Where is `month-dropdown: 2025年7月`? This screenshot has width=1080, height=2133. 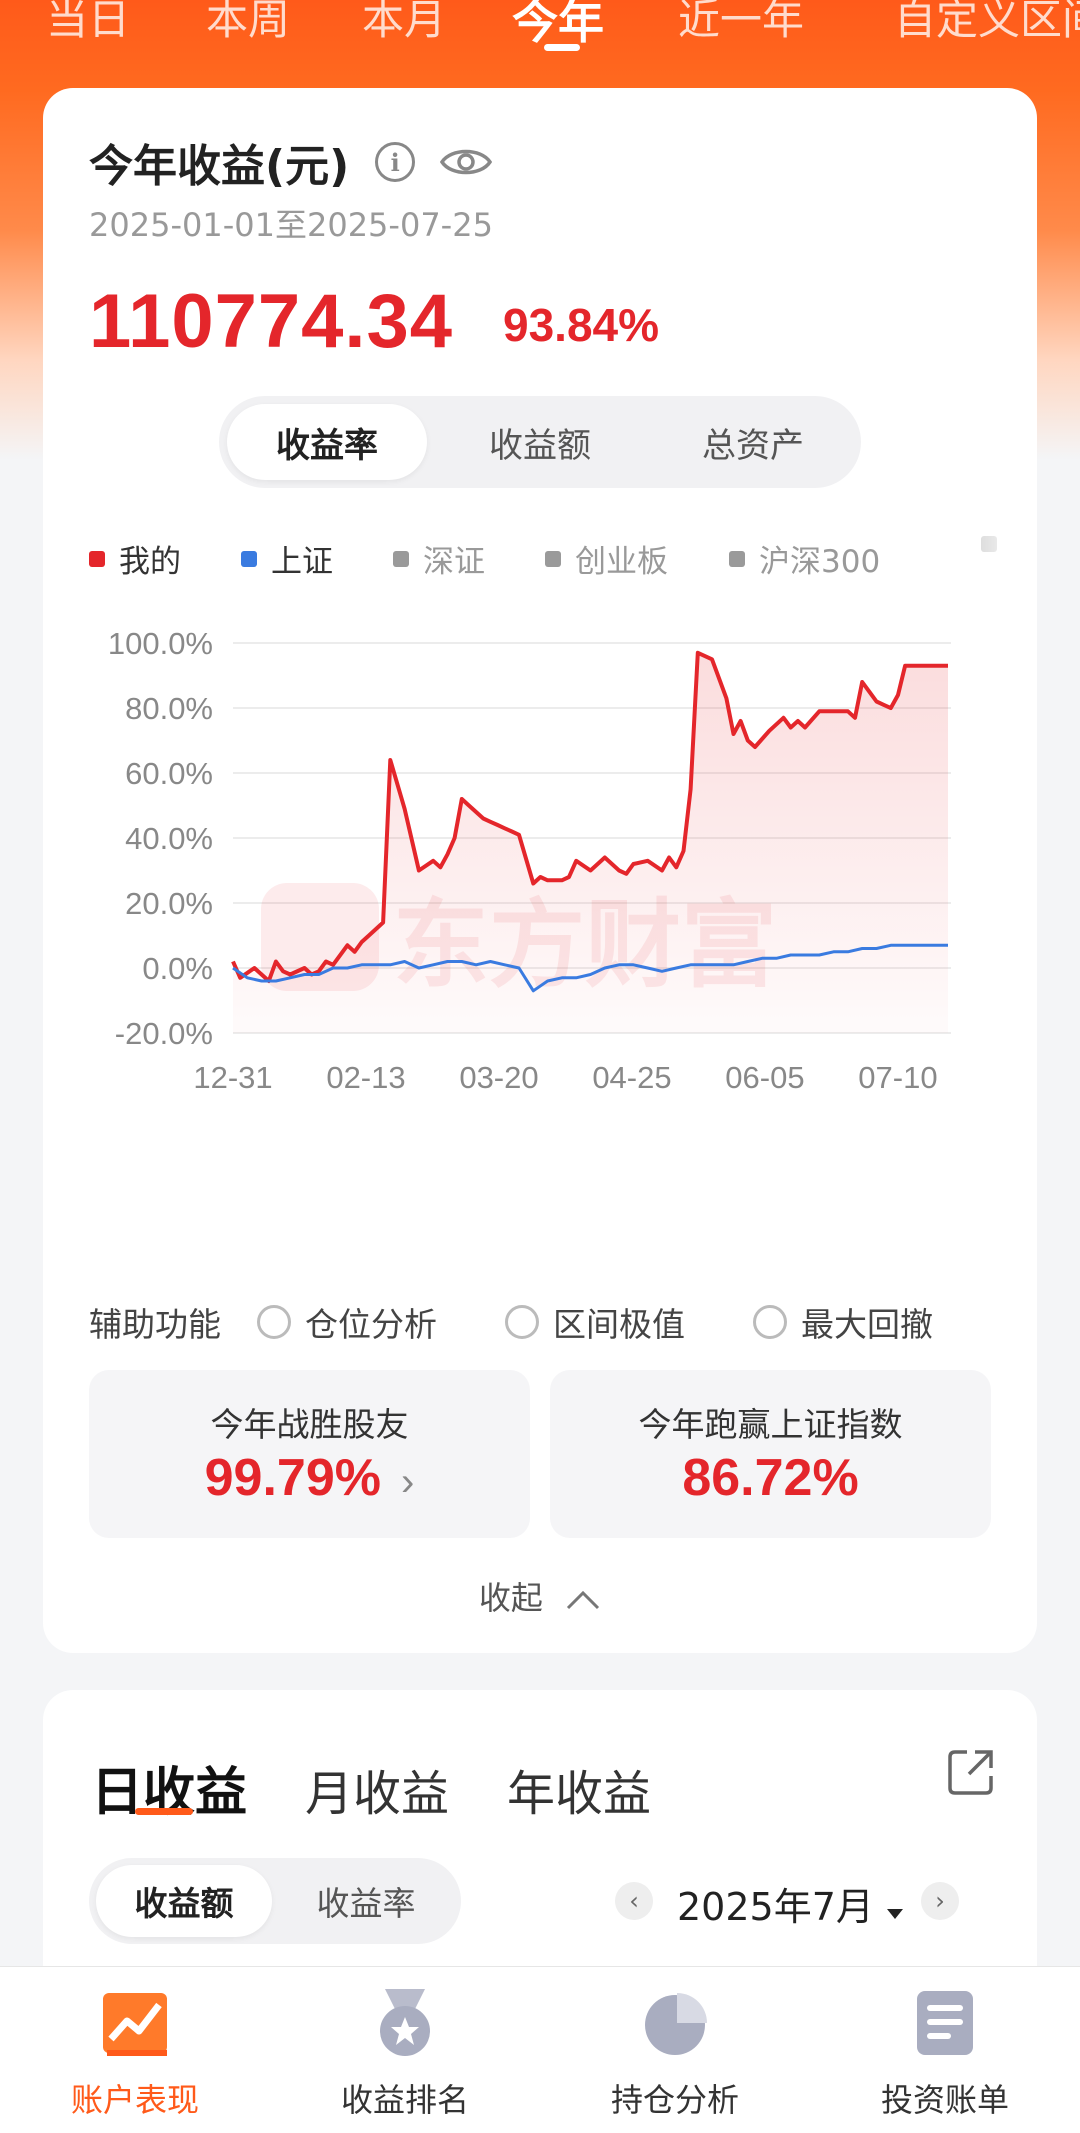 month-dropdown: 2025年7月 is located at coordinates (790, 1903).